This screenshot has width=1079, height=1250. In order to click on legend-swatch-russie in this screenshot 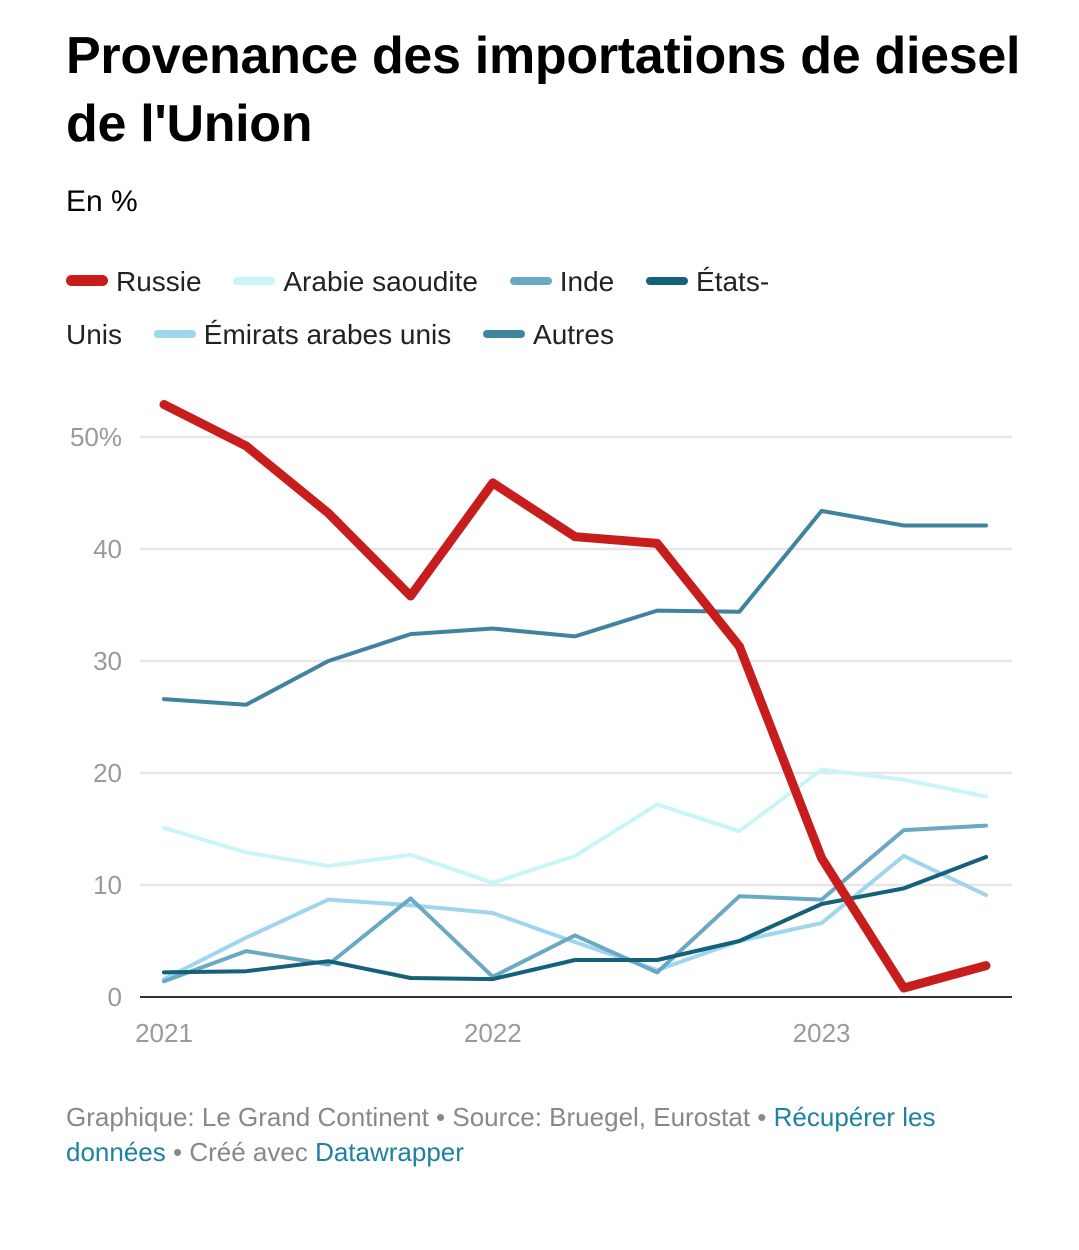, I will do `click(87, 281)`.